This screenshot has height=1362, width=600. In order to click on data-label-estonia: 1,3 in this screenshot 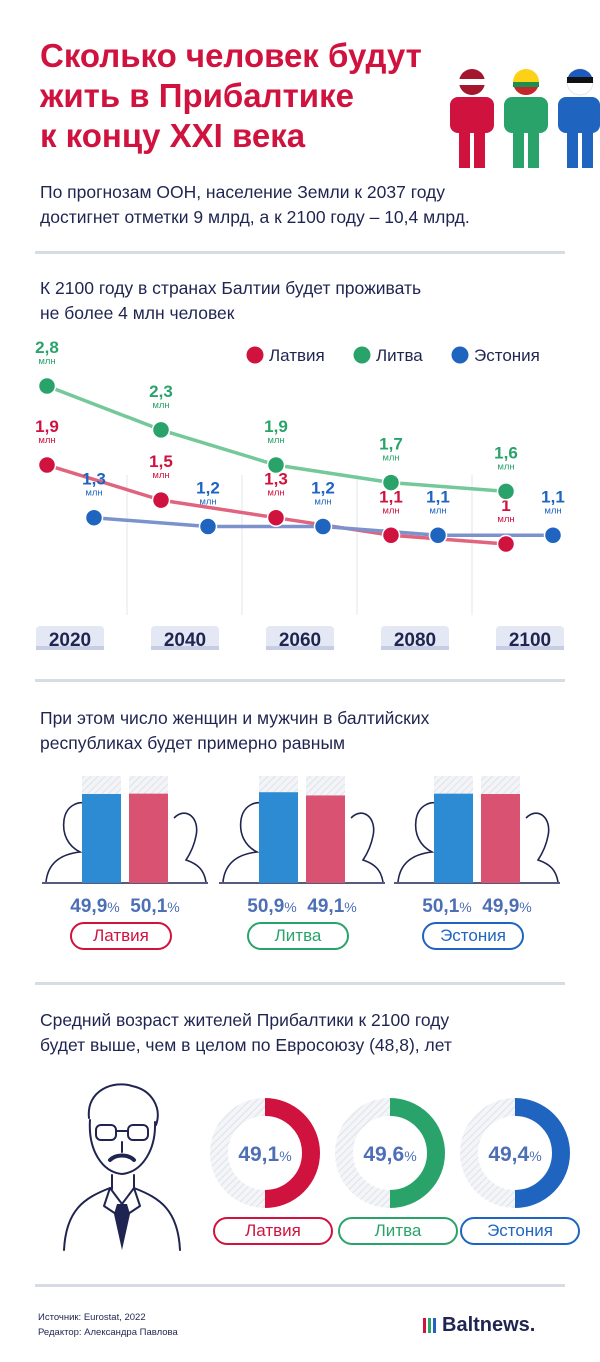, I will do `click(94, 479)`.